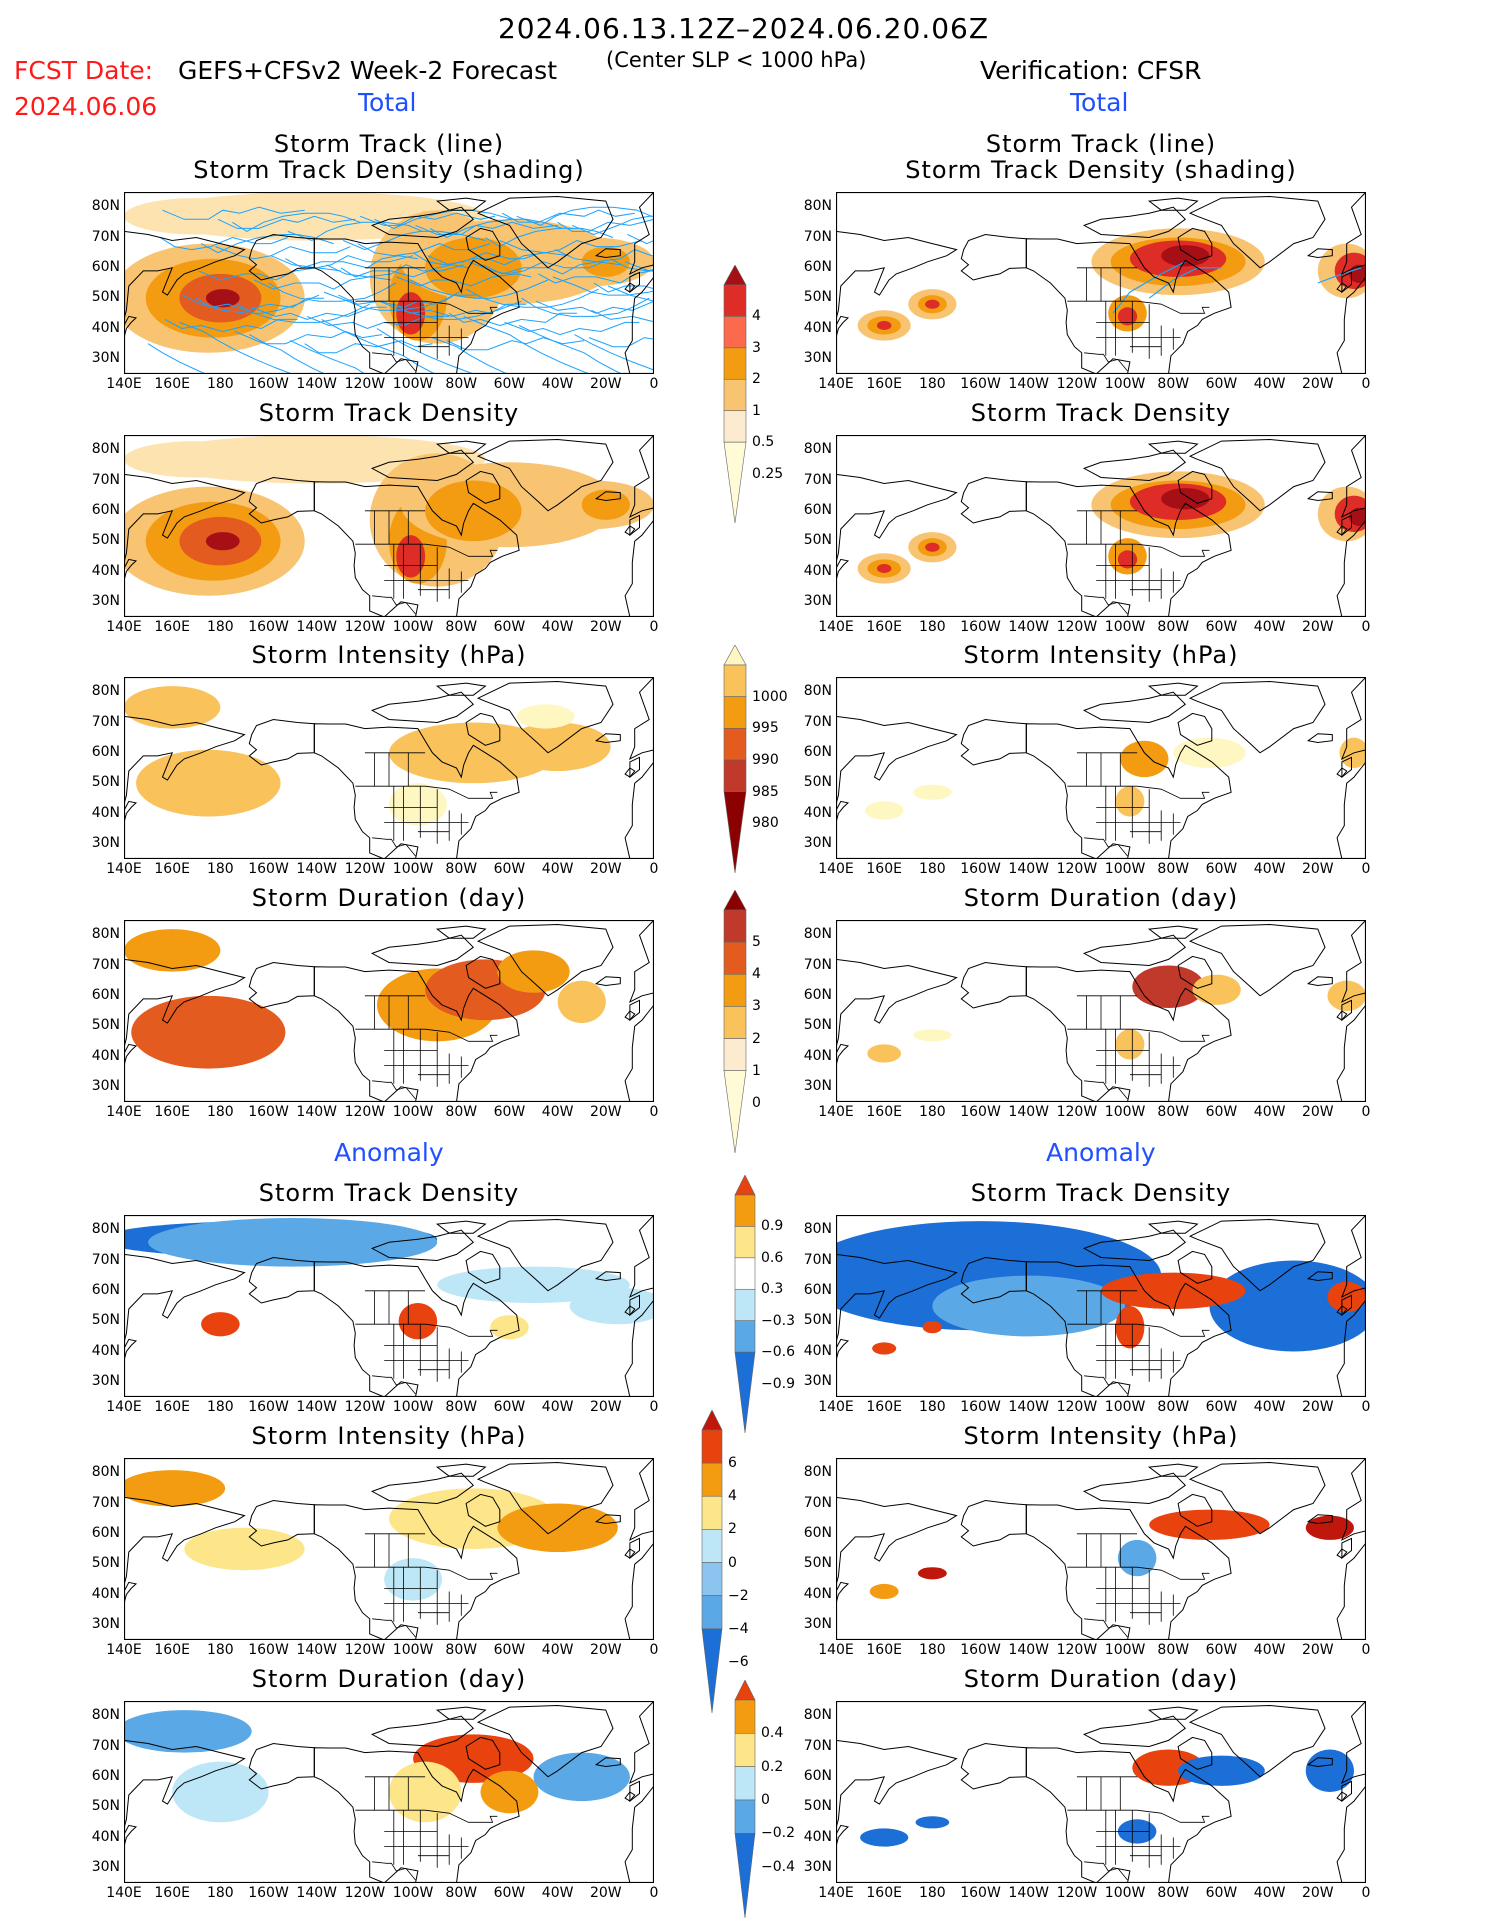 The image size is (1487, 1925). I want to click on colorbar-label: −0.6, so click(778, 1352).